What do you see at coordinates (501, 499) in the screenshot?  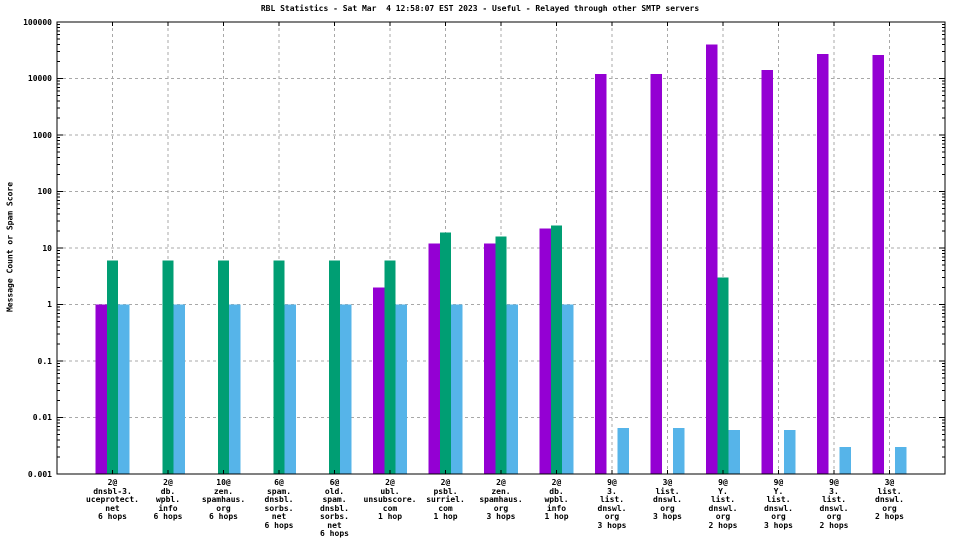 I see `x-category-label: 2@ zen. spamhaus. org 3 hops` at bounding box center [501, 499].